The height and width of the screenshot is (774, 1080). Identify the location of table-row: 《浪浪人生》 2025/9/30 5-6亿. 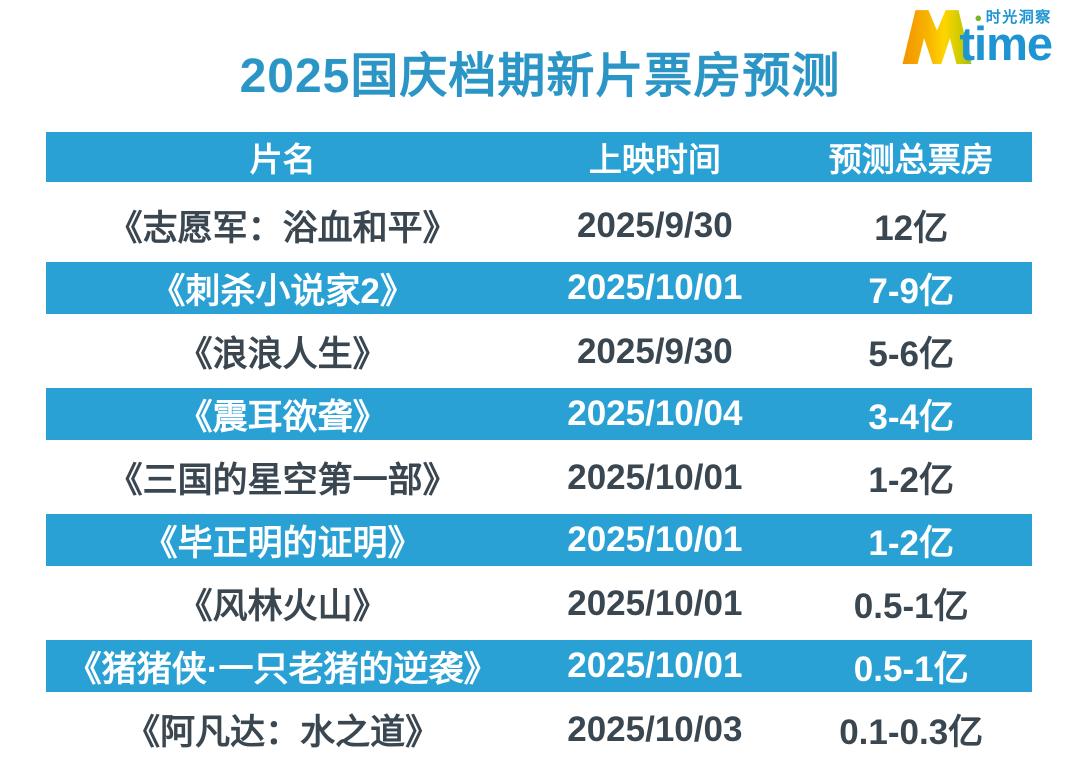
(539, 351).